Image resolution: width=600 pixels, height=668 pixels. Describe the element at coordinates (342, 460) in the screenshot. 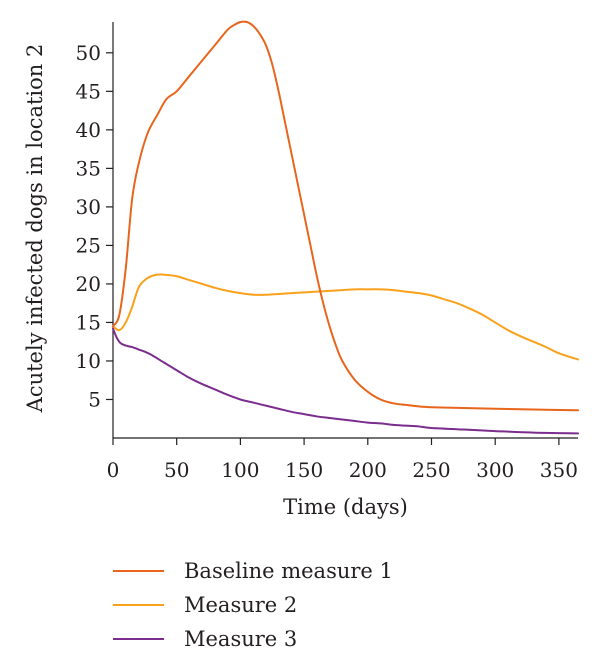

I see `x-axis: 0 50 100 150 200 250 300 350` at that location.